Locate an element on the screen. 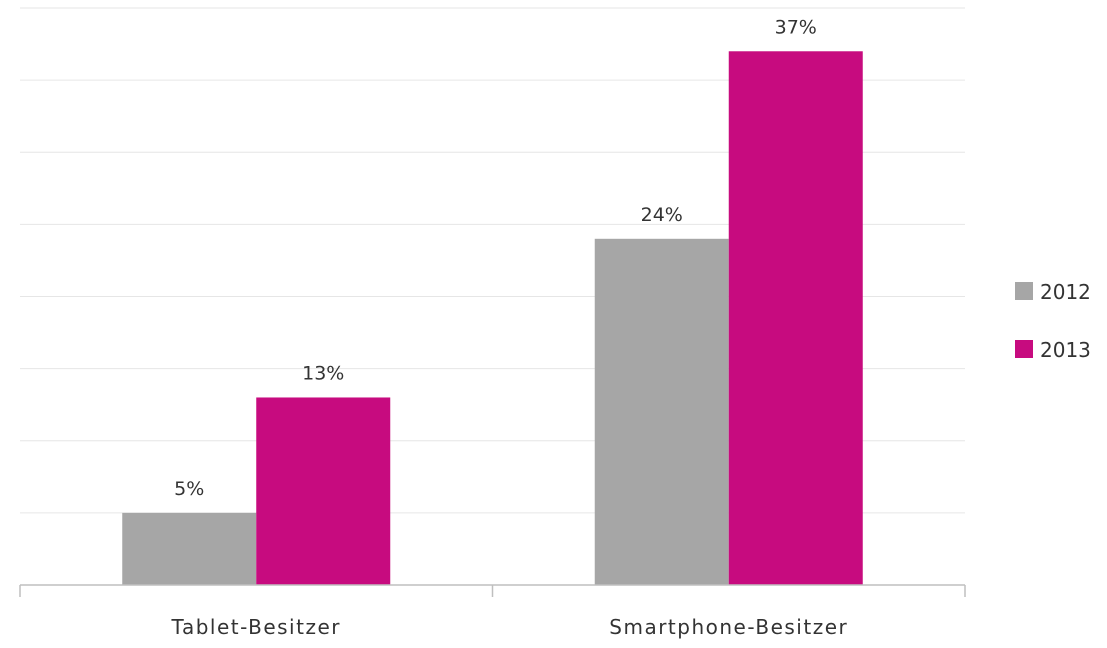  legend-label-2012: 2012 is located at coordinates (1065, 292).